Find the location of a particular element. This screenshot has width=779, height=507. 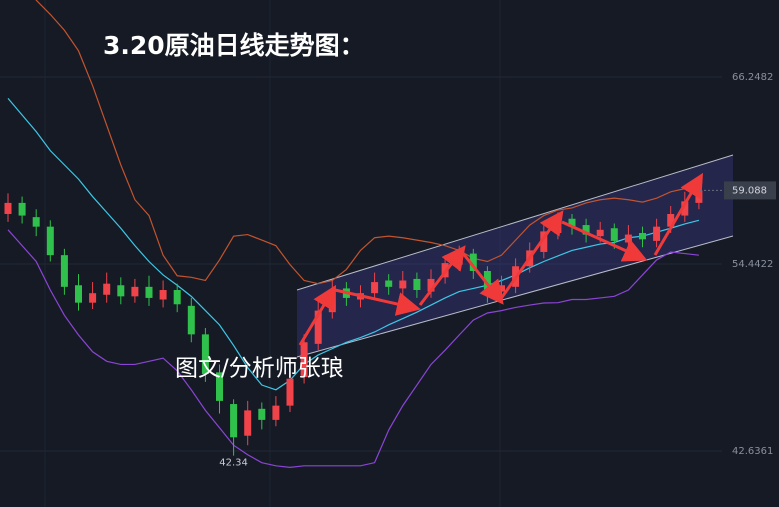

last-price-box is located at coordinates (750, 190).